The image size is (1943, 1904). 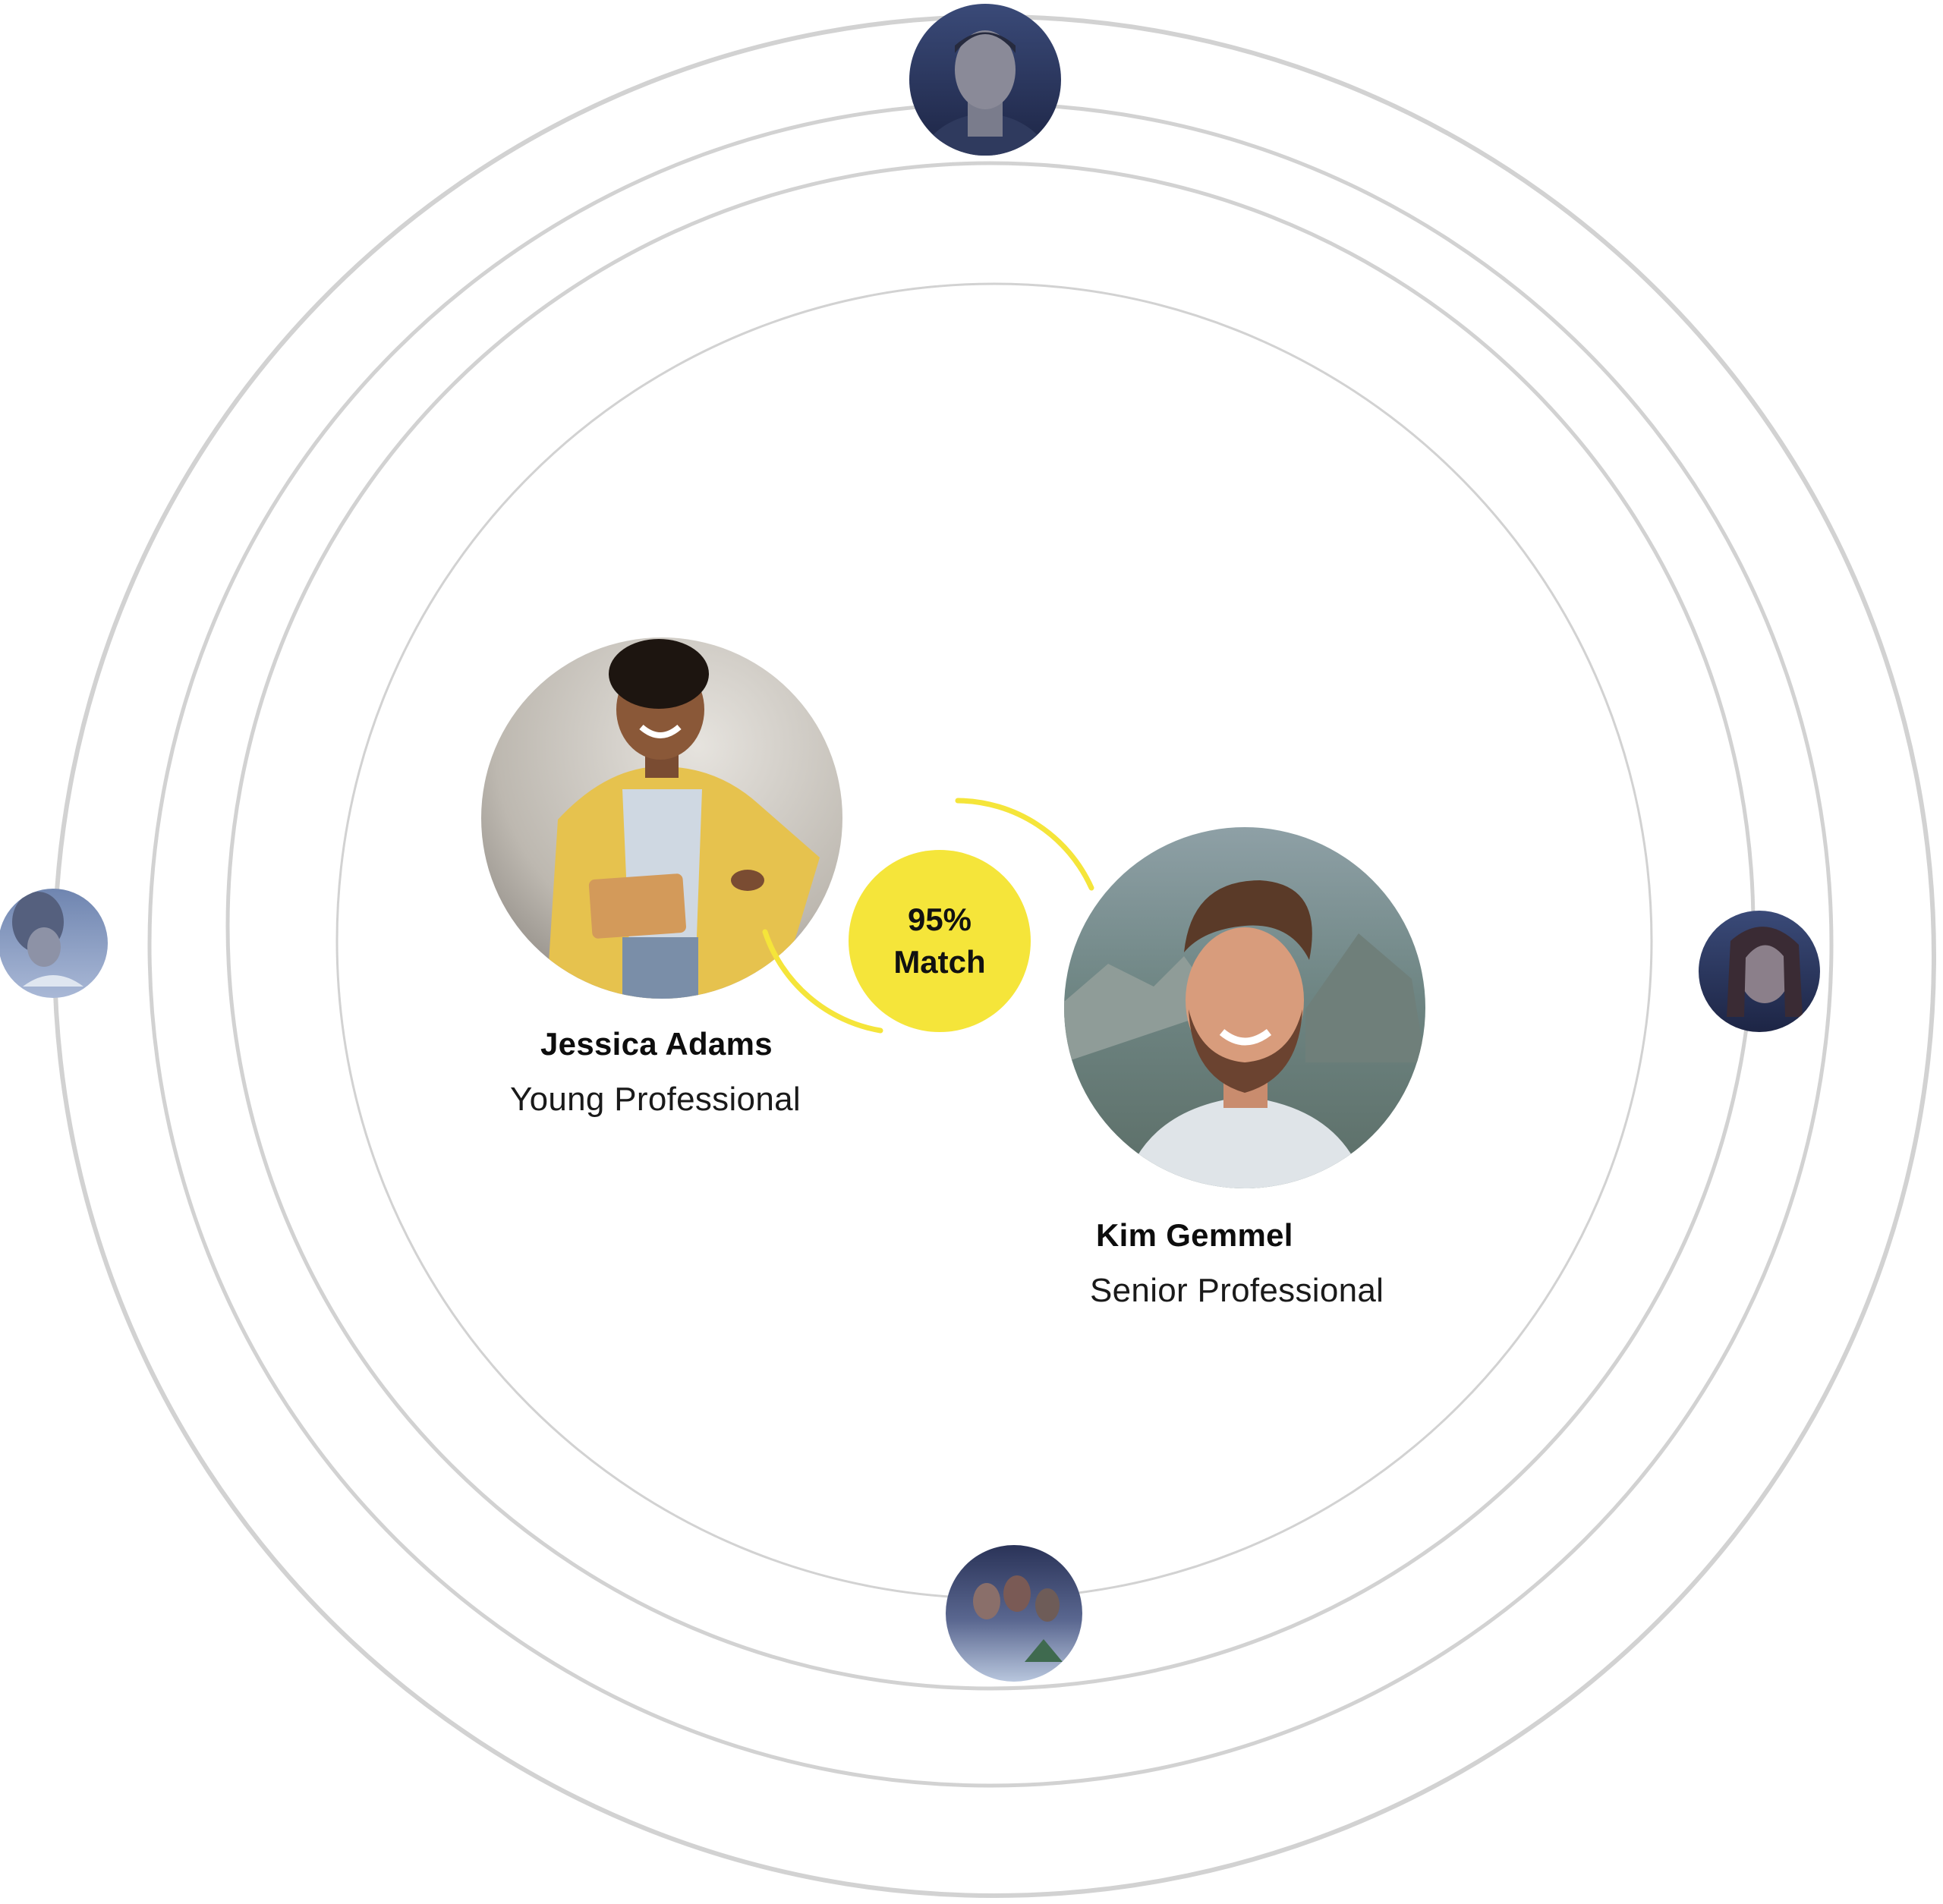 What do you see at coordinates (1244, 1007) in the screenshot?
I see `kim-avatar` at bounding box center [1244, 1007].